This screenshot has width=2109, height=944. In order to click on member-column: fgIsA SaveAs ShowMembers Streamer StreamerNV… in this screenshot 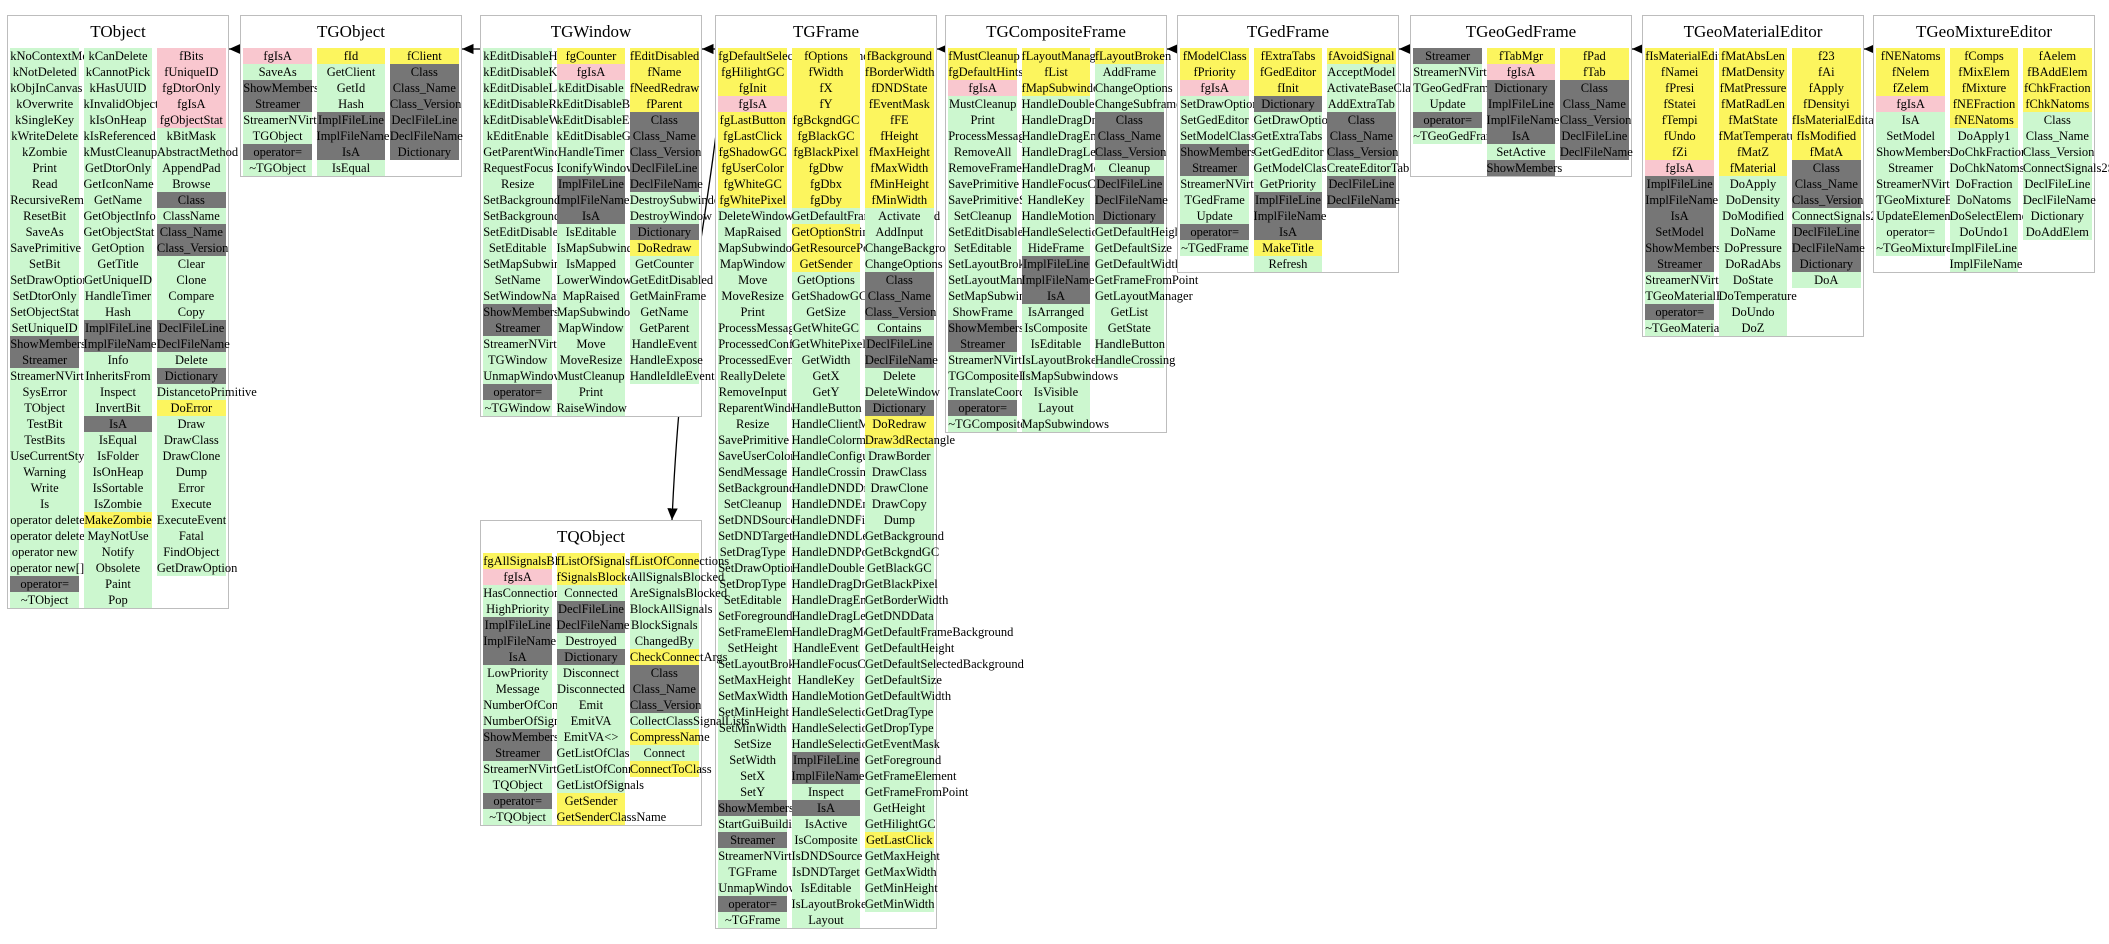, I will do `click(286, 112)`.